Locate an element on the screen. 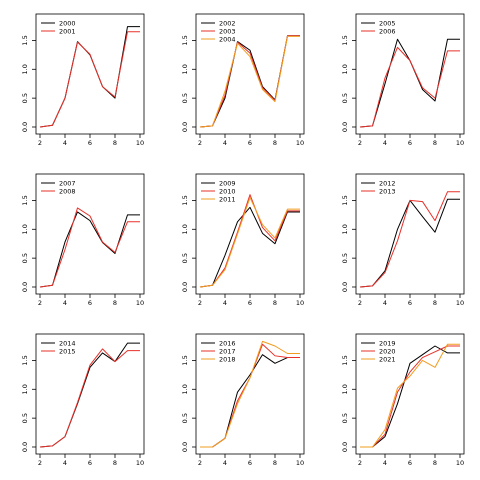 Image resolution: width=480 pixels, height=480 pixels. series-line-2008 is located at coordinates (89, 247).